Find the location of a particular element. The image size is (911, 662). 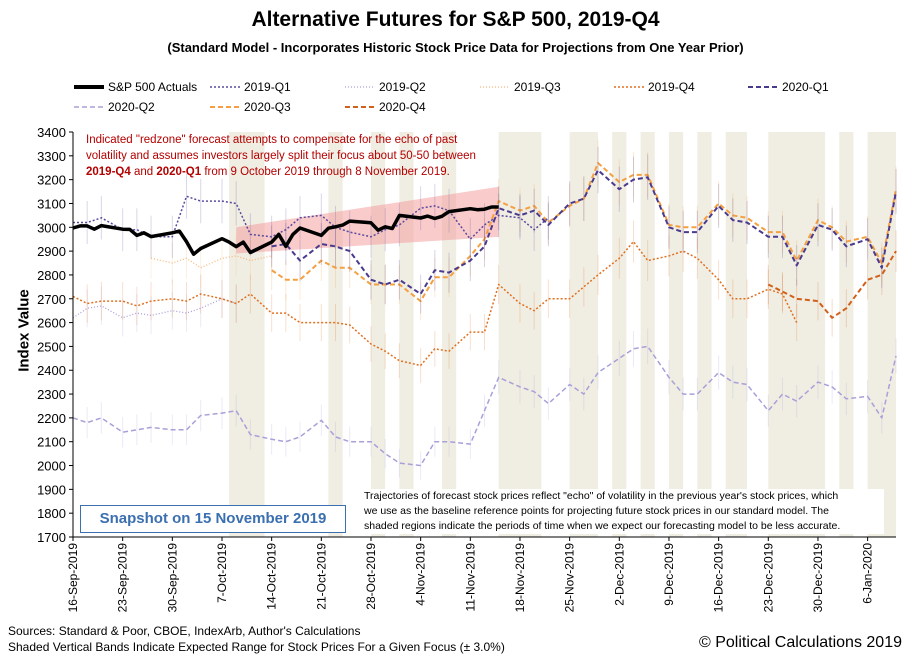

y-tick-label-0: 1700 is located at coordinates (51, 537).